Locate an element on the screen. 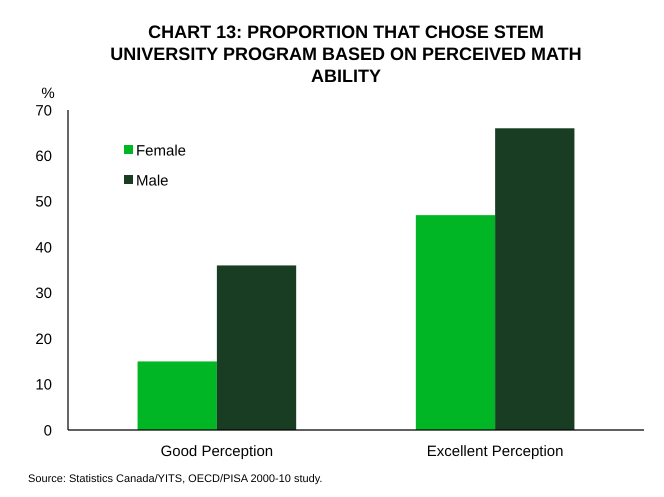 The width and height of the screenshot is (664, 497). legend-label: Male is located at coordinates (152, 181).